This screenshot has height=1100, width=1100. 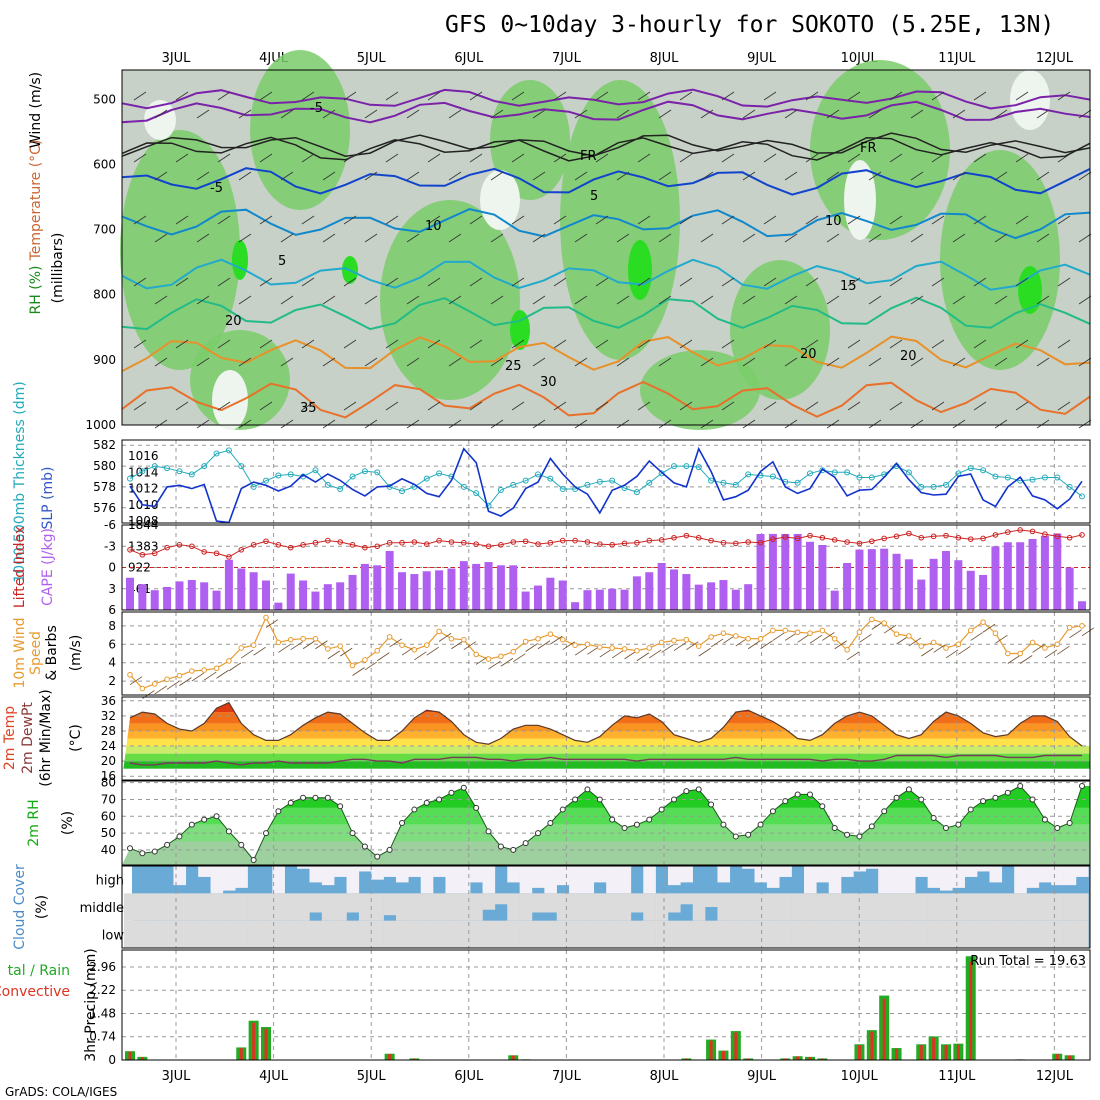 What do you see at coordinates (177, 1076) in the screenshot?
I see `x-tick-label: 3JUL` at bounding box center [177, 1076].